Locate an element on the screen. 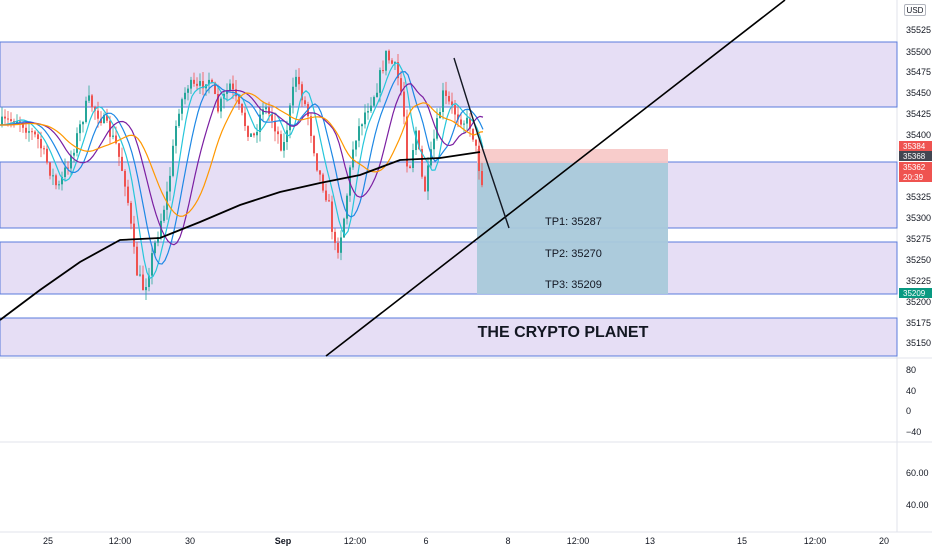 The image size is (932, 550). tp2-label: TP2: 35270 is located at coordinates (573, 254).